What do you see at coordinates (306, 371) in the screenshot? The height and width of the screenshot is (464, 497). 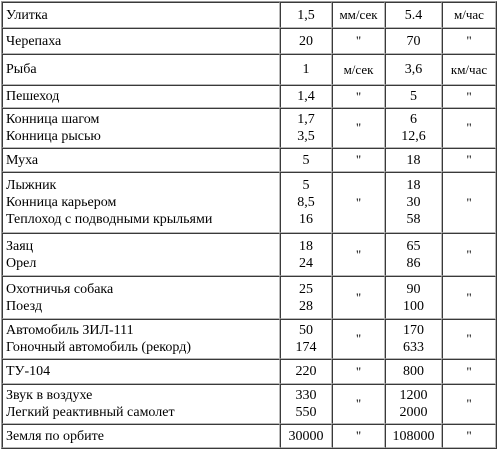 I see `speed-value-cell-line: 220` at bounding box center [306, 371].